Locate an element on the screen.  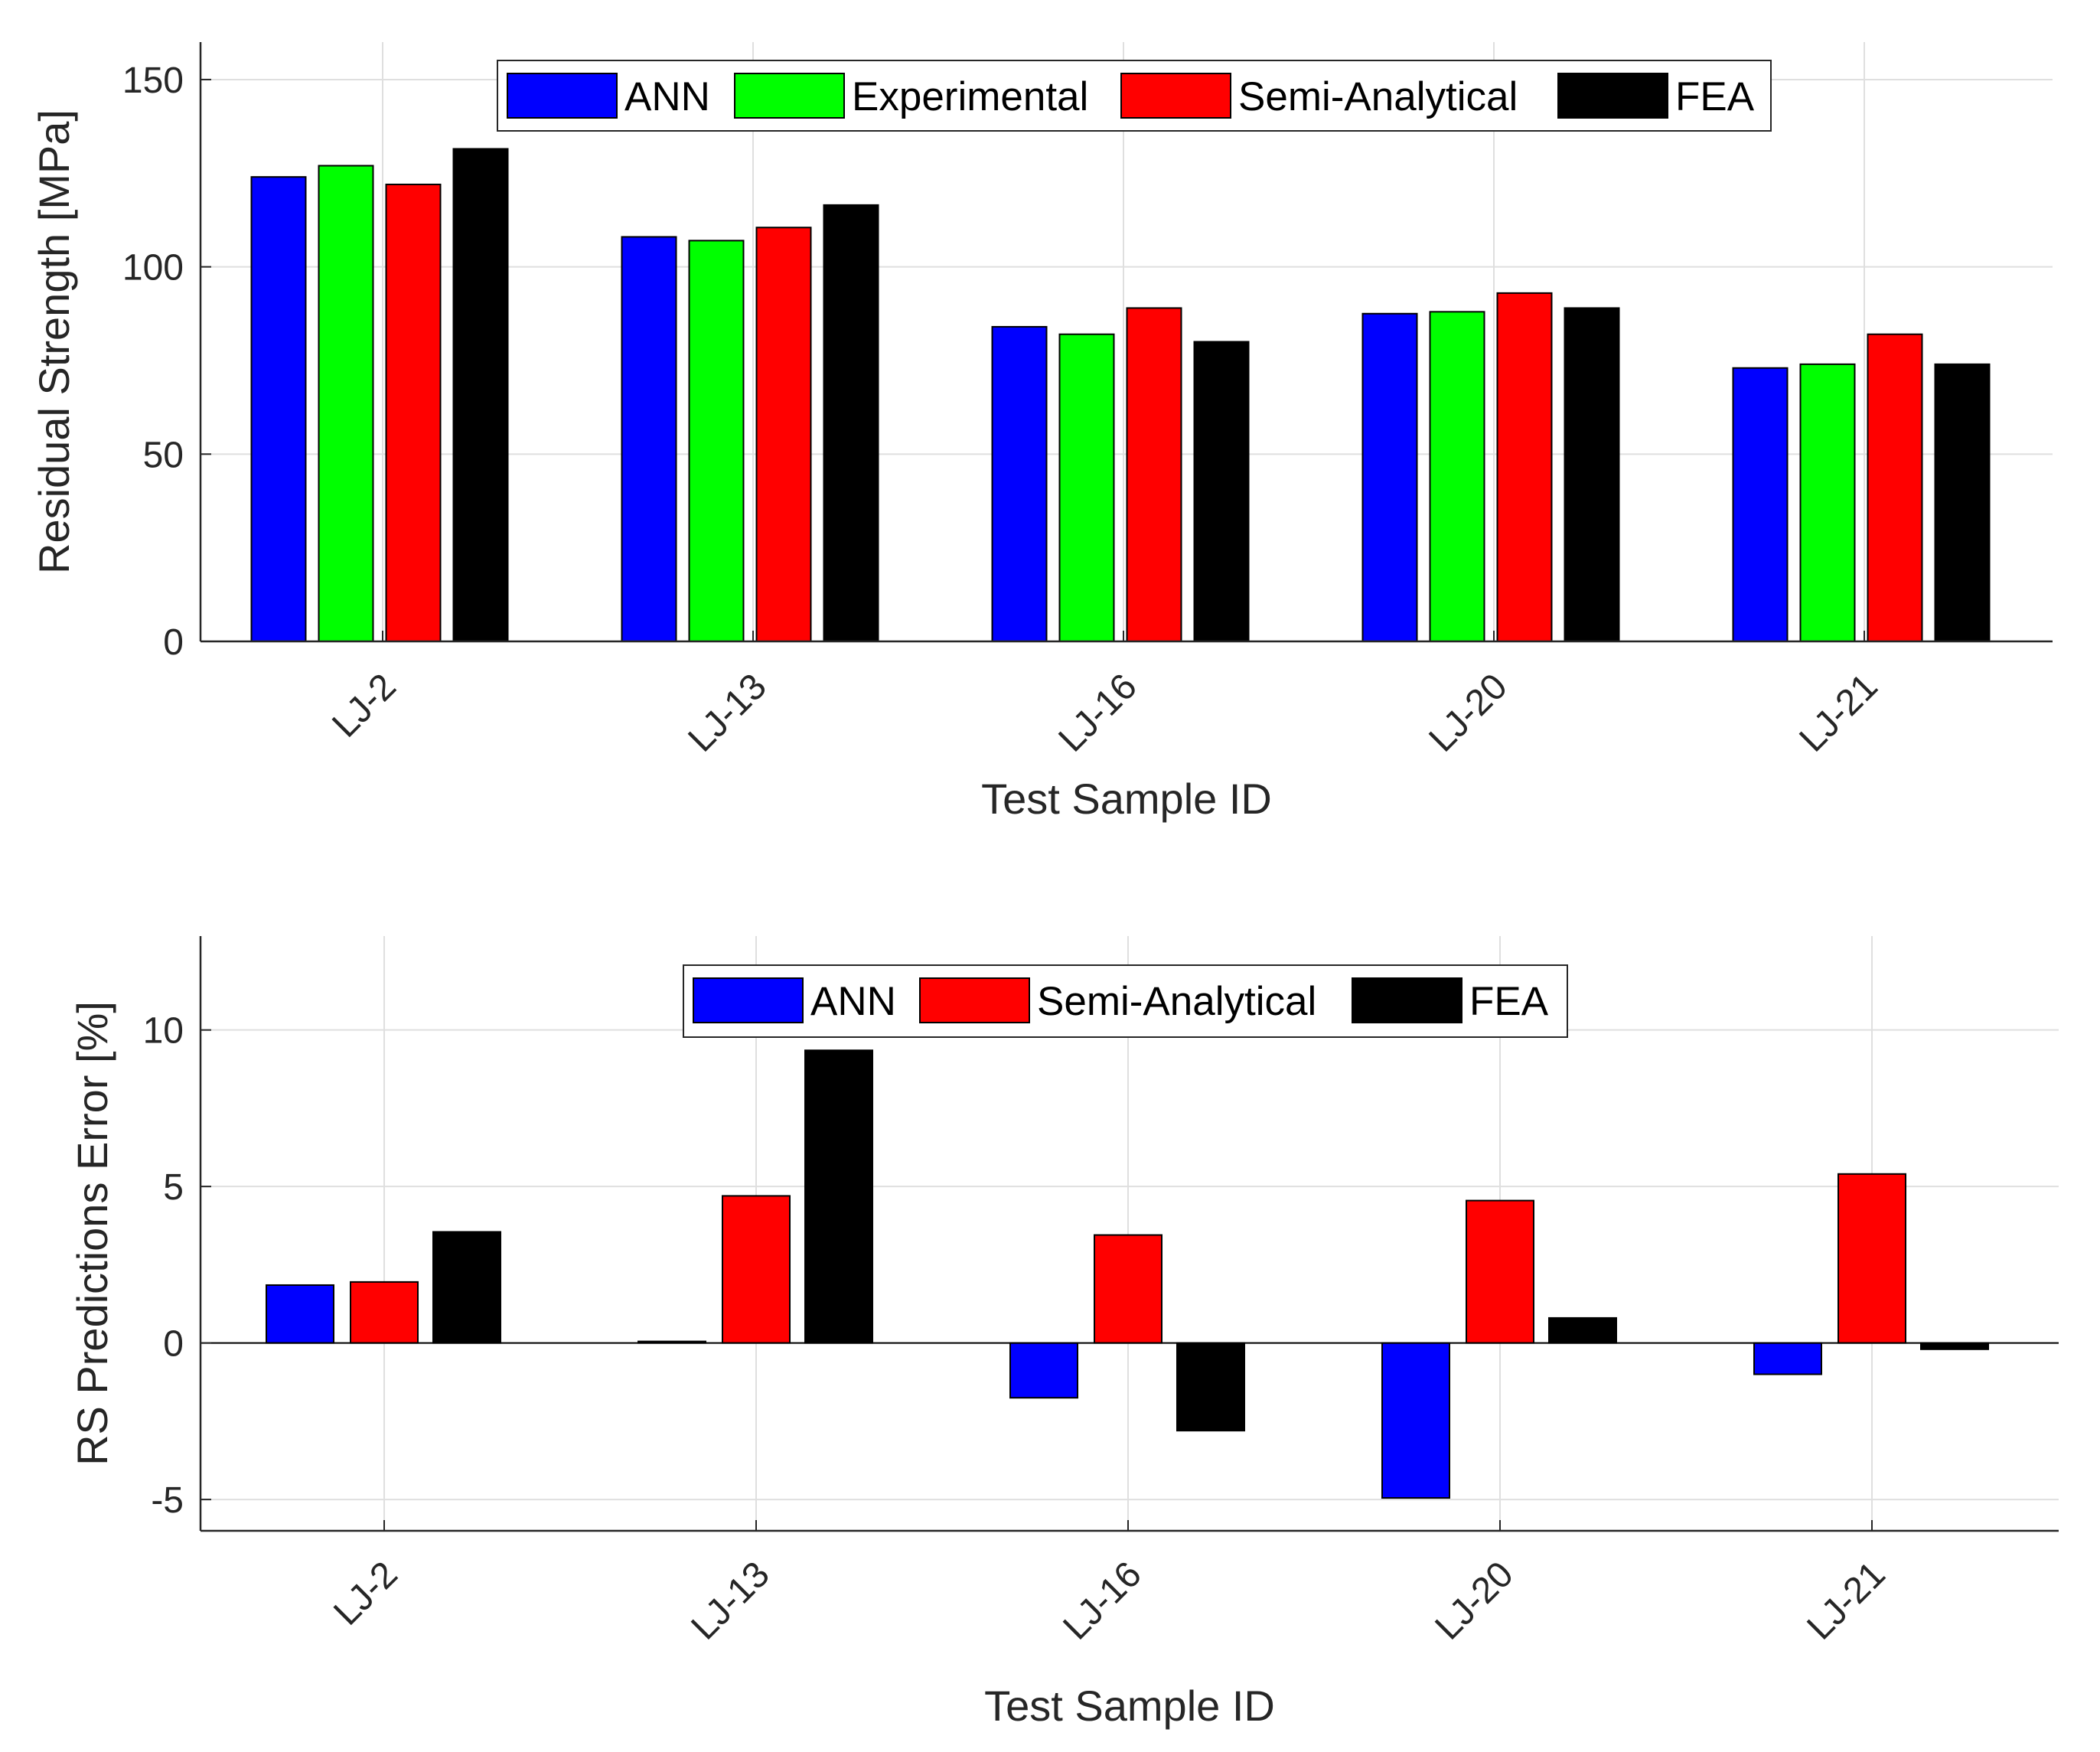
y-tick-label: 5 is located at coordinates (173, 1187).